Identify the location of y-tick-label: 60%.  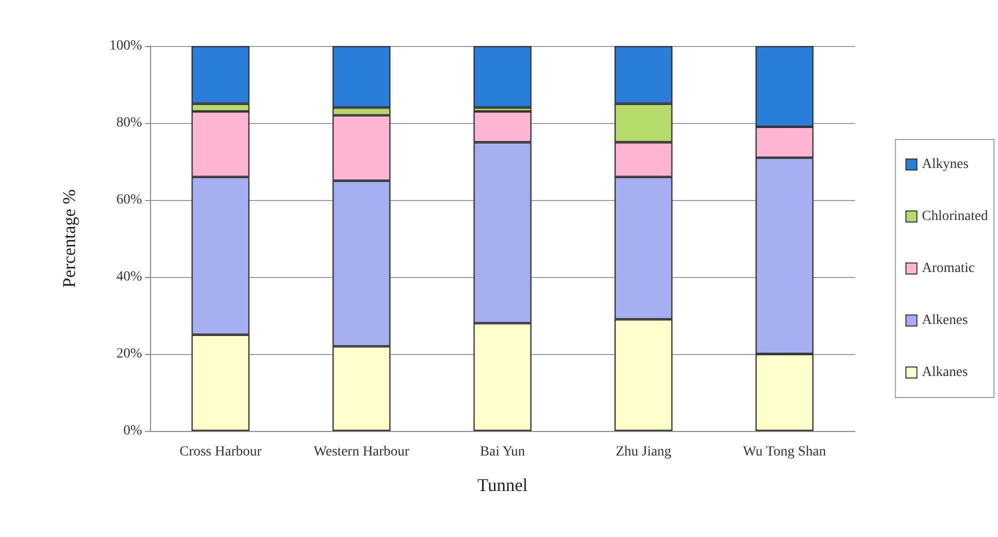
(129, 200).